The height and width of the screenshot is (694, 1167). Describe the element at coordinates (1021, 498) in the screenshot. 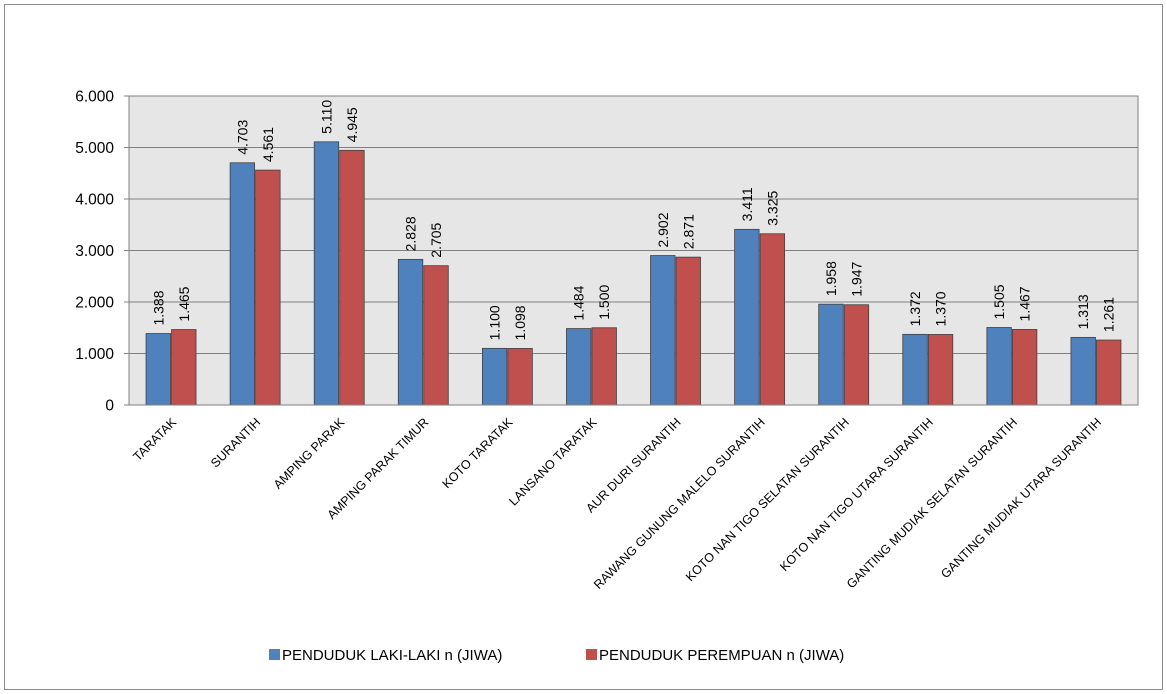

I see `x-tick-label: GANTING MUDIAK UTARA SURANTIH` at that location.